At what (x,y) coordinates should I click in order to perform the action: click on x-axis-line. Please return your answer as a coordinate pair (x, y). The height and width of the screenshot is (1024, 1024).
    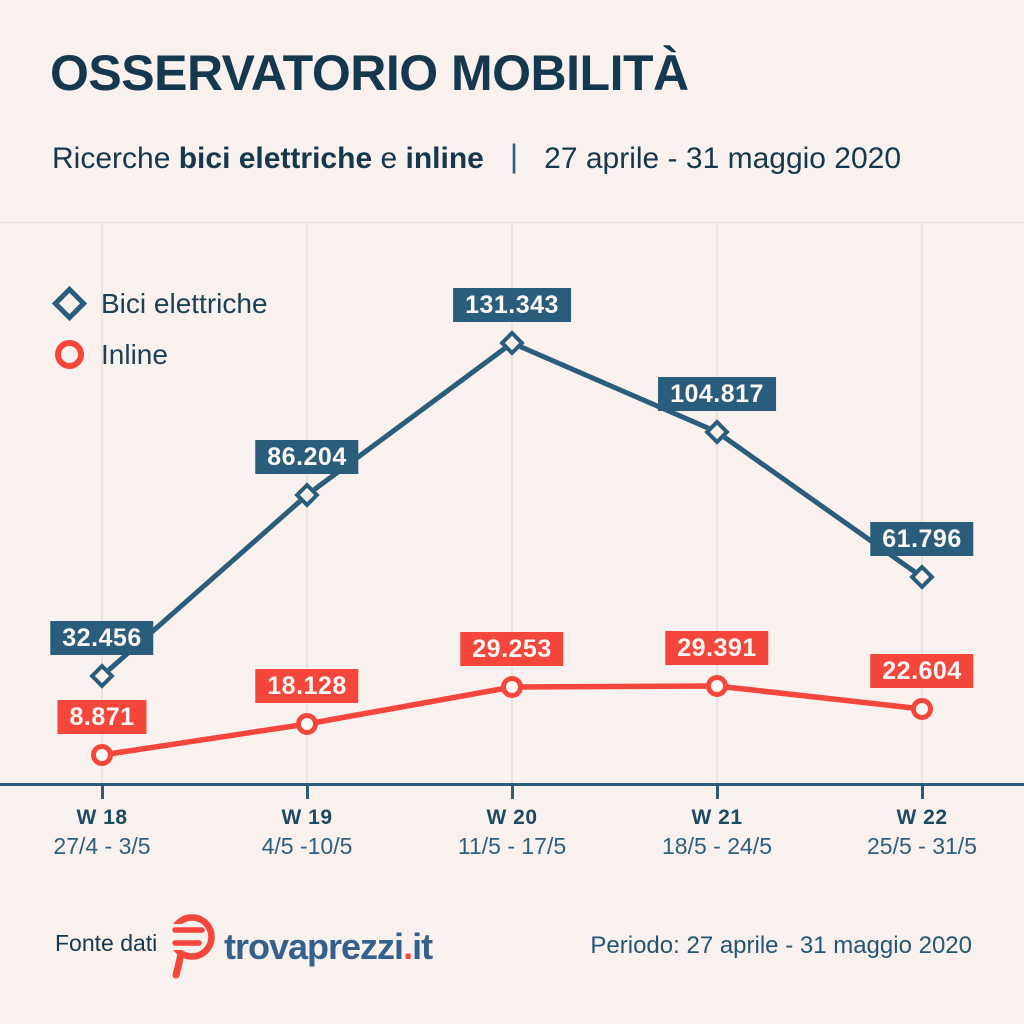
    Looking at the image, I should click on (512, 784).